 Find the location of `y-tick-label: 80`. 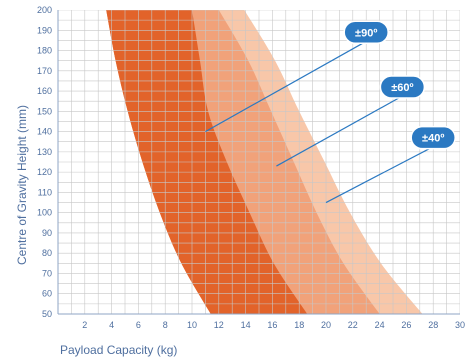

y-tick-label: 80 is located at coordinates (47, 253).